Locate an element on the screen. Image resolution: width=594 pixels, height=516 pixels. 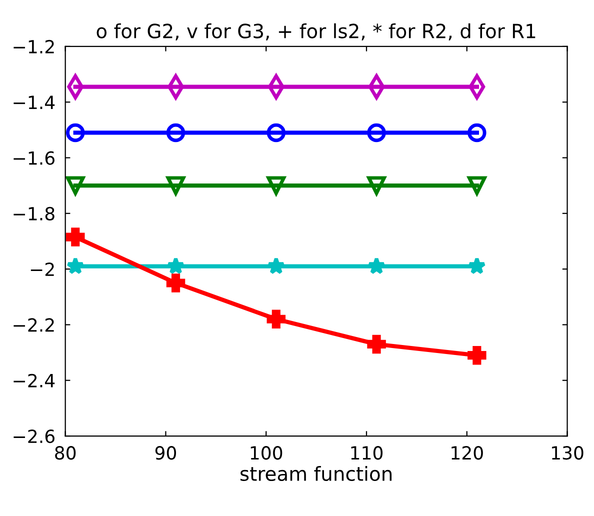
x-tick-label: 80 is located at coordinates (65, 453).